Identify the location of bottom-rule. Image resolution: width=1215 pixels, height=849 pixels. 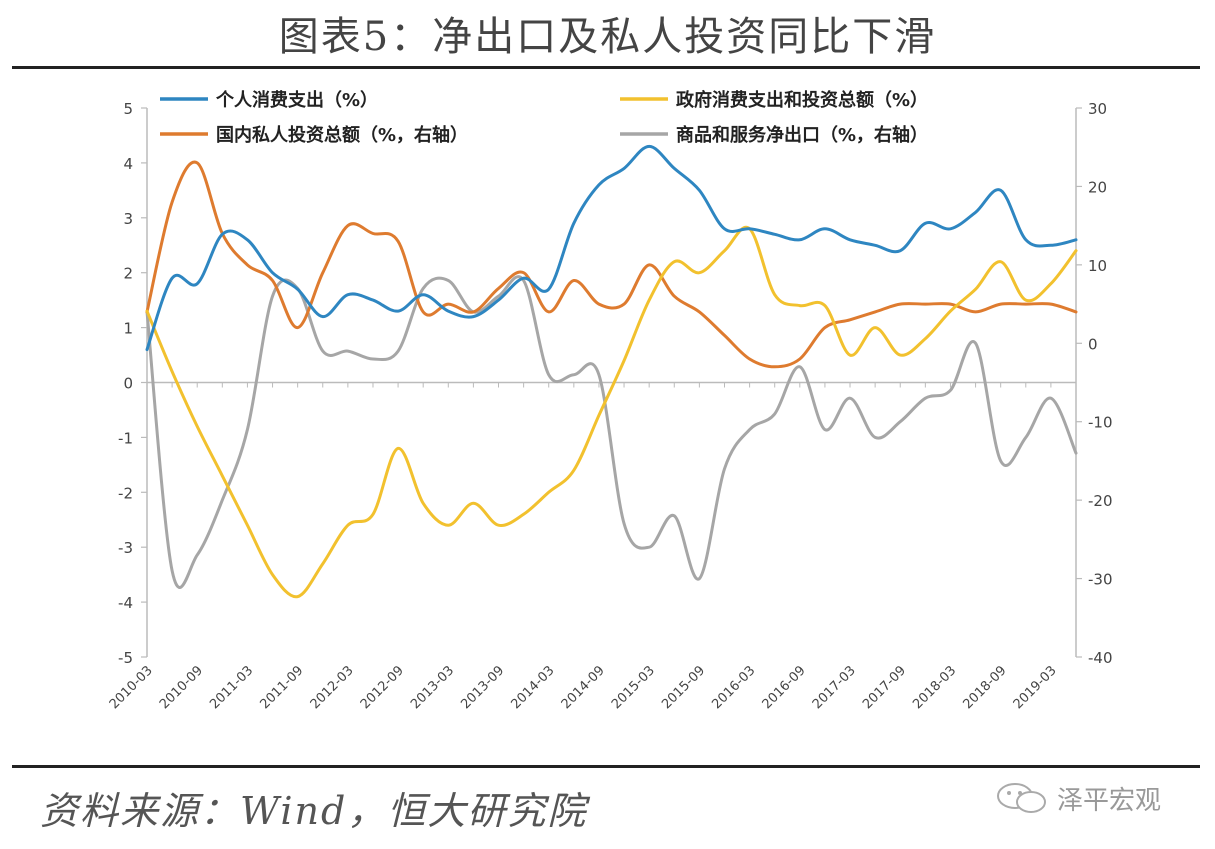
(606, 766).